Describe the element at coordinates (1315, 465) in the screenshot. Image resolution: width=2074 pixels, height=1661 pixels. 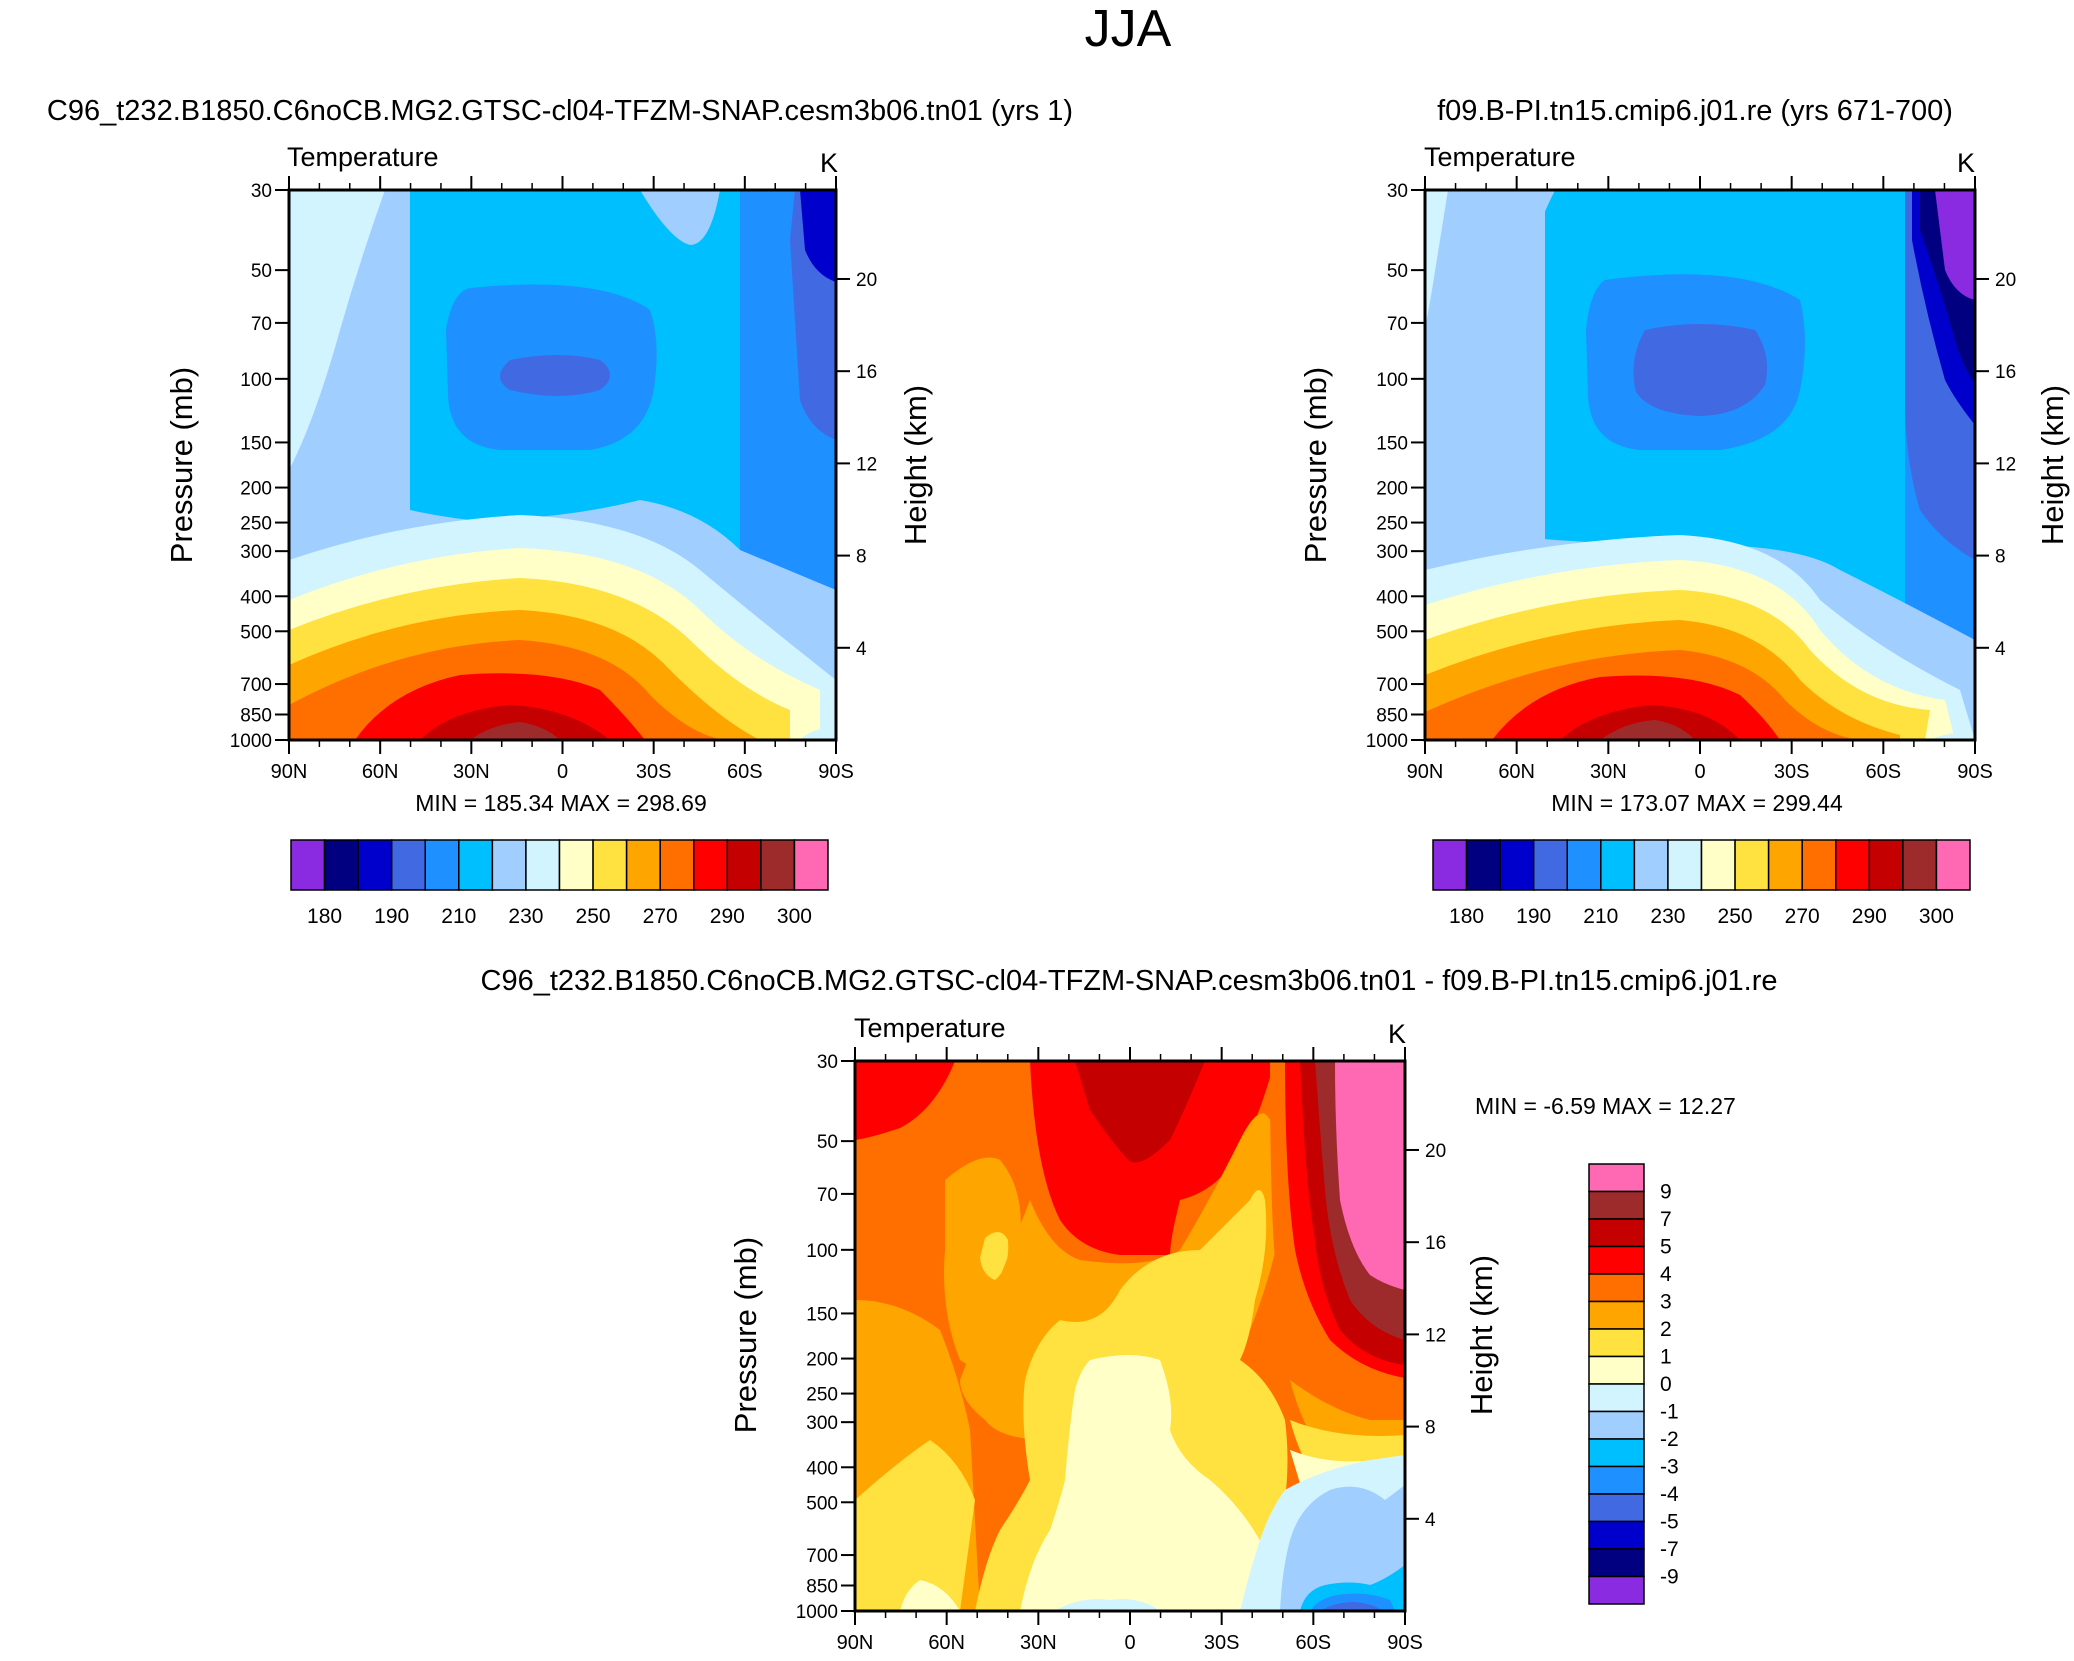
I see `panel-control-ylabel: Pressure (mb)` at that location.